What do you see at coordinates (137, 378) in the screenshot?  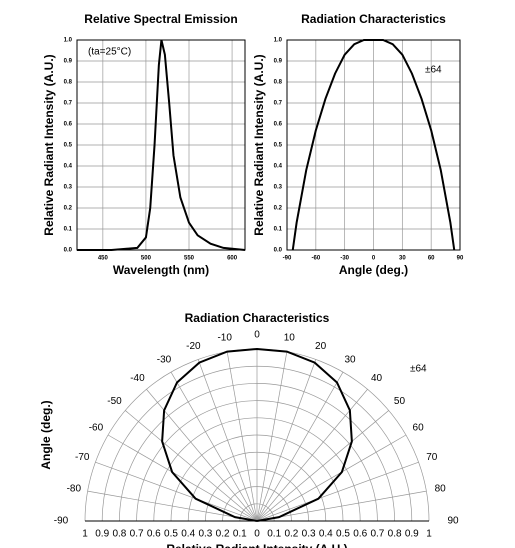 I see `angle-tick-label: -40` at bounding box center [137, 378].